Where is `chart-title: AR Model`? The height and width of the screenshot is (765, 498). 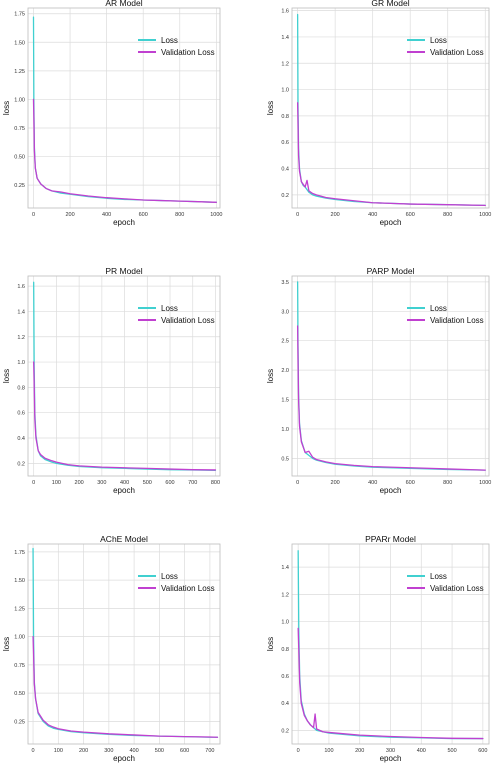
chart-title: AR Model is located at coordinates (123, 4).